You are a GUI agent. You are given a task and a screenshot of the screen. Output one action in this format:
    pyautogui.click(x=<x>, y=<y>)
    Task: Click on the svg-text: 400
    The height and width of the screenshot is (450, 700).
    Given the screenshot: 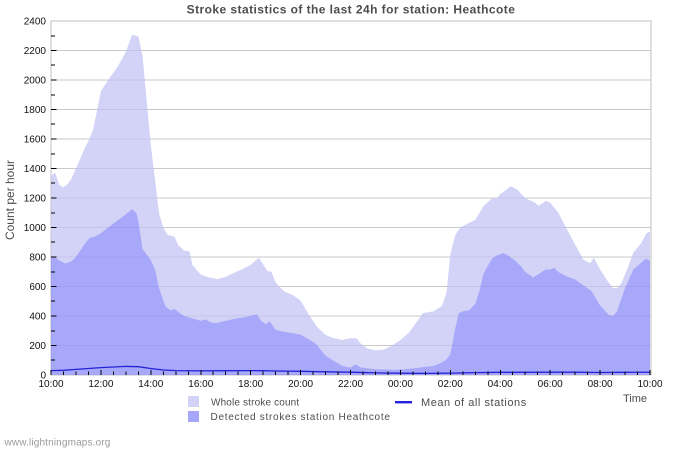 What is the action you would take?
    pyautogui.click(x=37, y=317)
    